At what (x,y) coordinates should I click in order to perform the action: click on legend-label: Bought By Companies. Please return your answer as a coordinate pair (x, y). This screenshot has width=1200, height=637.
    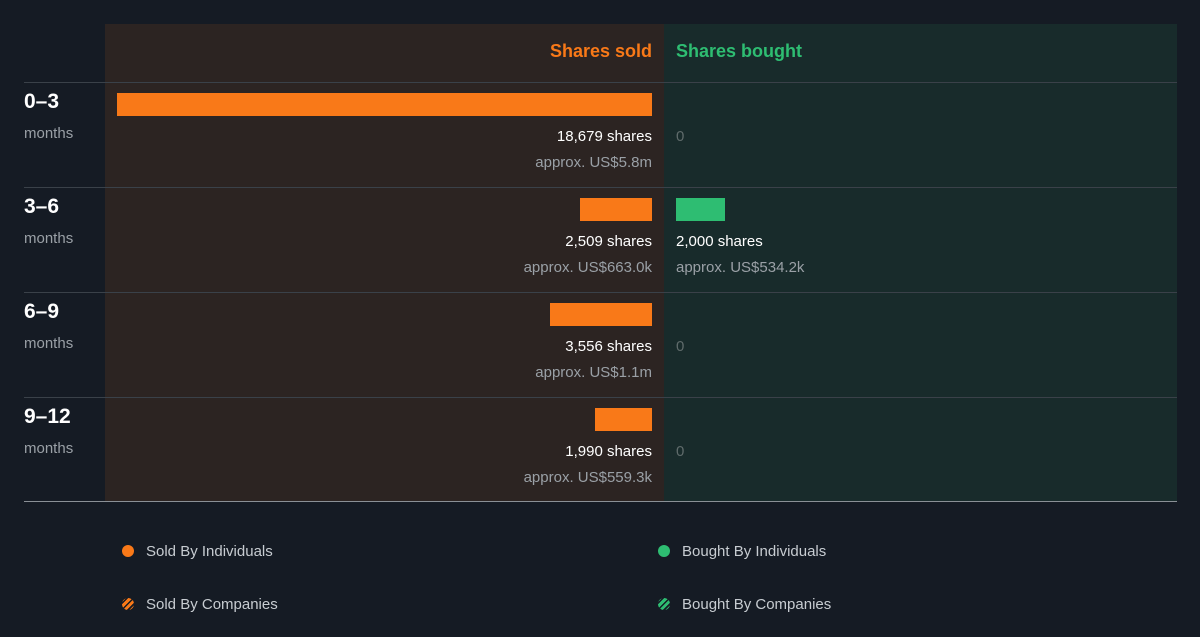
    Looking at the image, I should click on (757, 604).